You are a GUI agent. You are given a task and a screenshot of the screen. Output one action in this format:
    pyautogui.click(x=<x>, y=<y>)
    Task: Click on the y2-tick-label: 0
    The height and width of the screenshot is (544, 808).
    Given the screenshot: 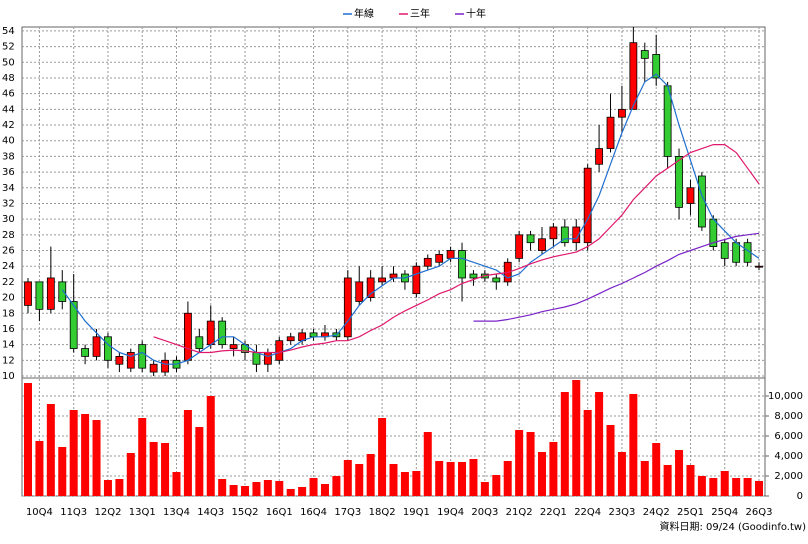 What is the action you would take?
    pyautogui.click(x=800, y=496)
    